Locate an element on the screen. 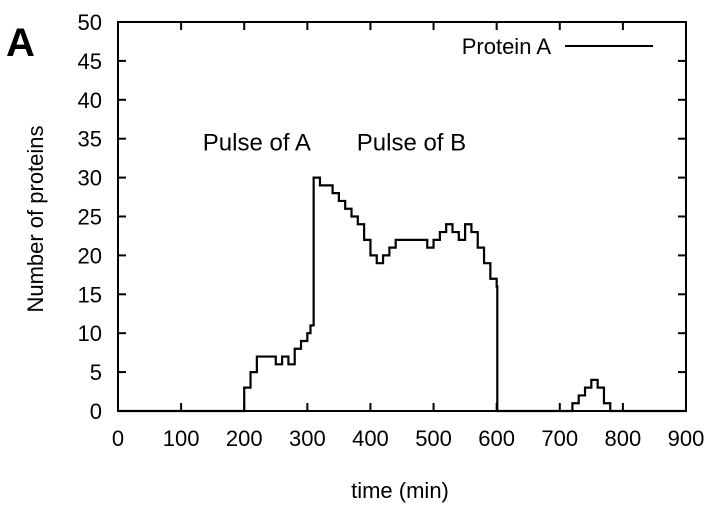  x-tick-label: 500 is located at coordinates (433, 438).